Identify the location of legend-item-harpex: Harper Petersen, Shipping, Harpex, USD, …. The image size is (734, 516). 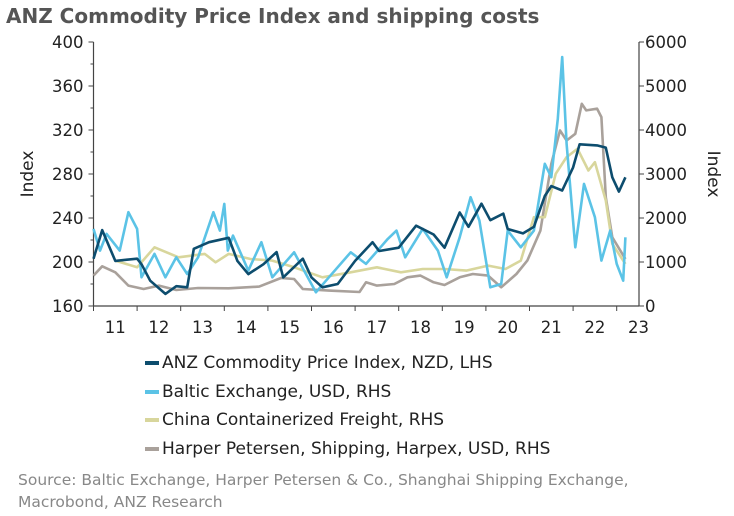
(347, 449).